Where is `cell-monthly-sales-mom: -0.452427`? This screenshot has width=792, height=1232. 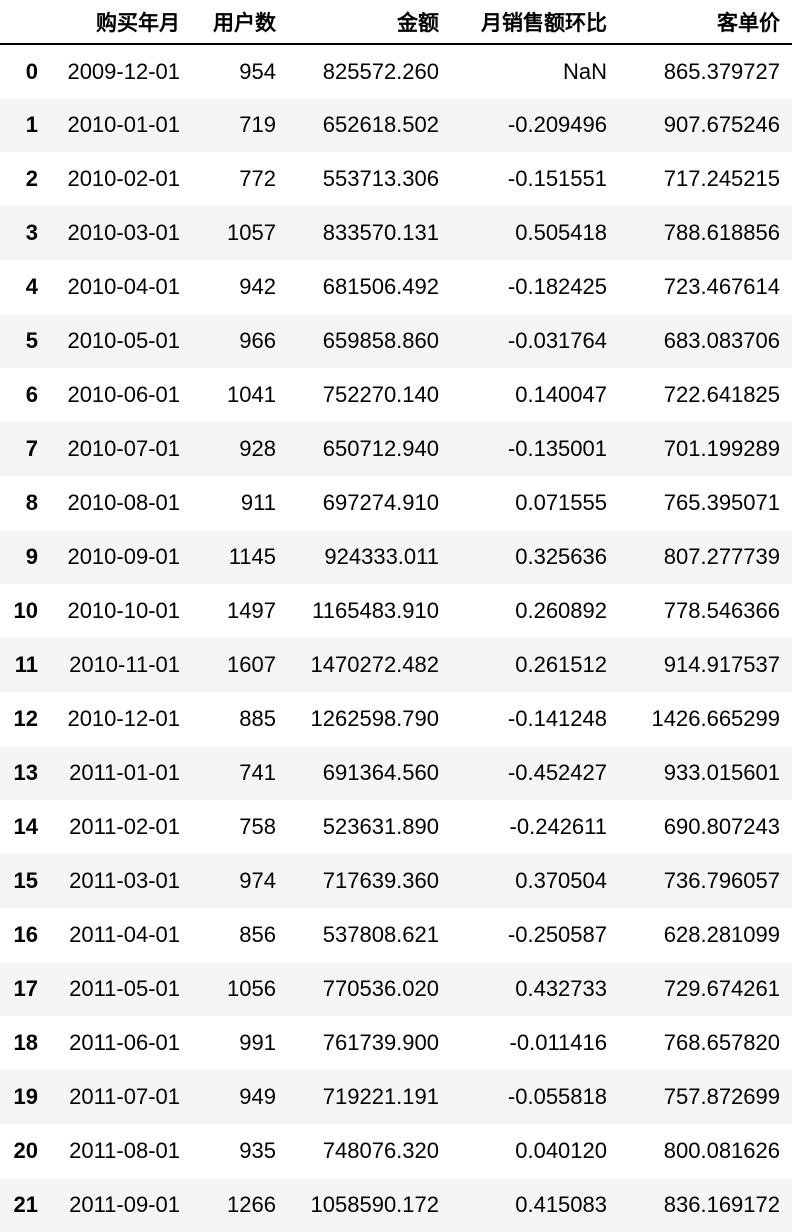 cell-monthly-sales-mom: -0.452427 is located at coordinates (557, 772).